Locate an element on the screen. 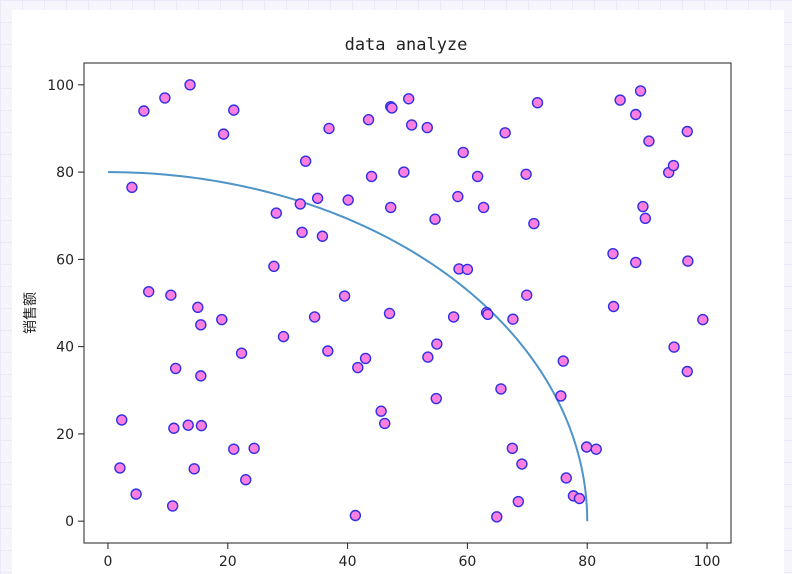  x-tick-label: 60 is located at coordinates (467, 562).